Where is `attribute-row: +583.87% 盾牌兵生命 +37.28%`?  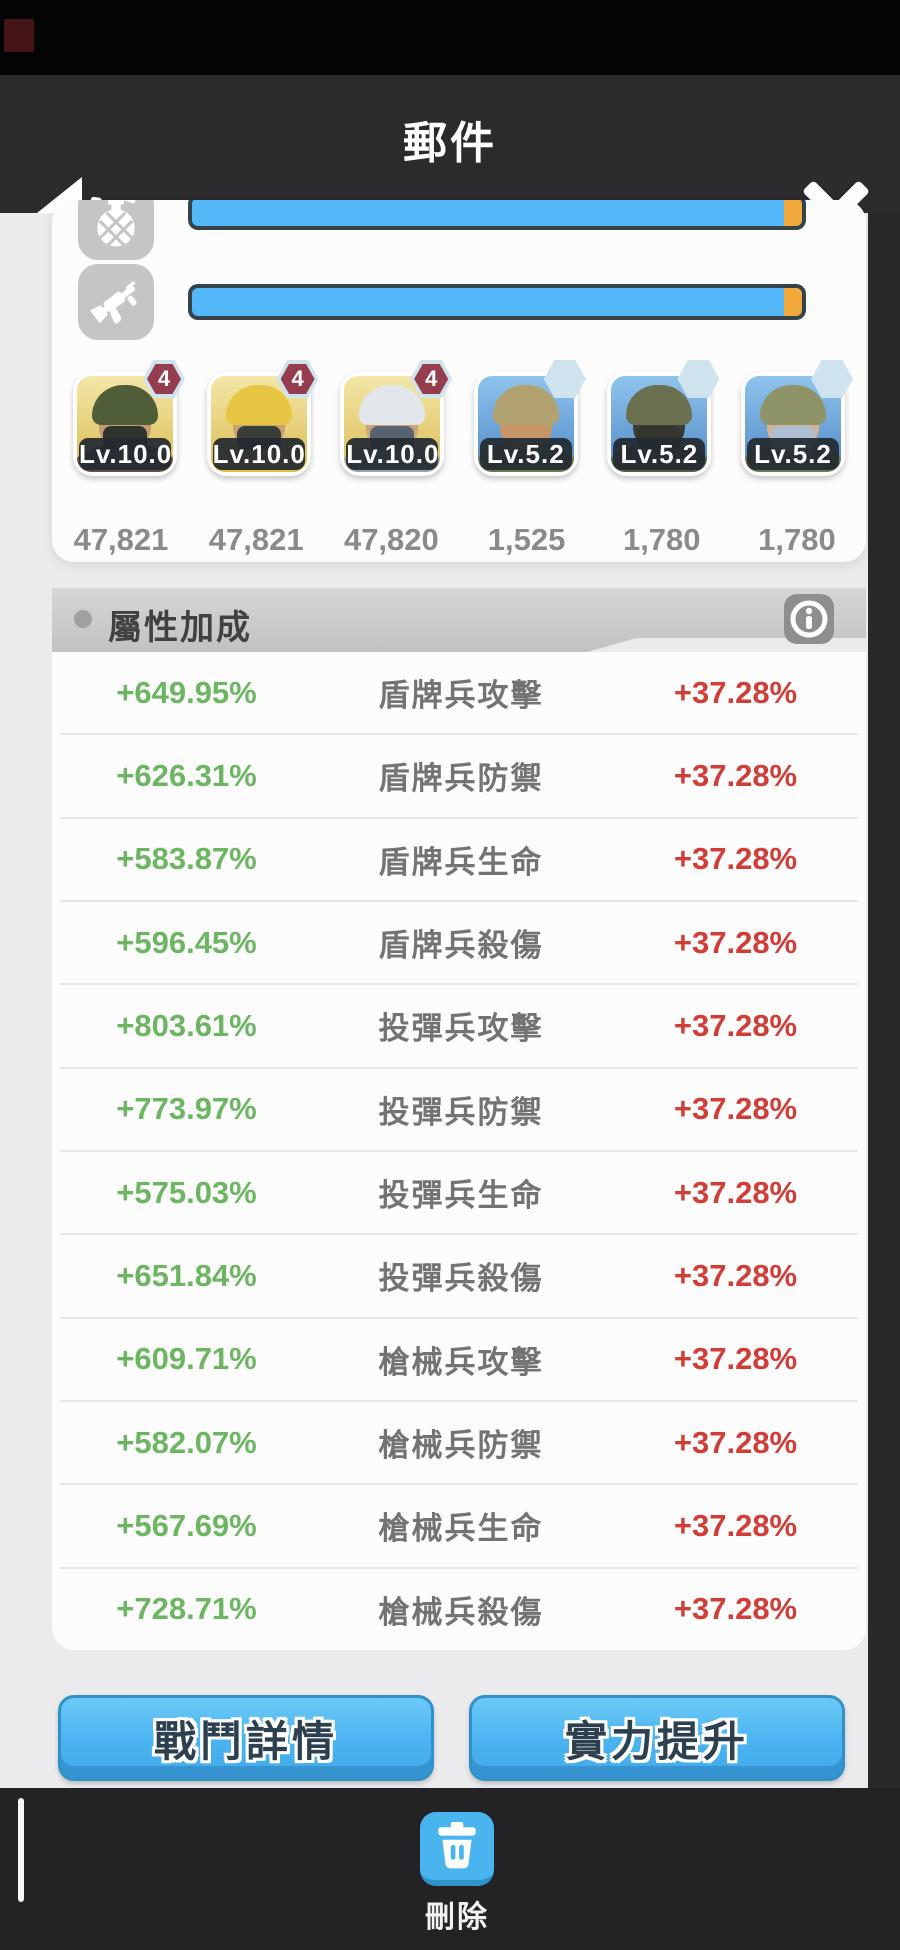
attribute-row: +583.87% 盾牌兵生命 +37.28% is located at coordinates (459, 858).